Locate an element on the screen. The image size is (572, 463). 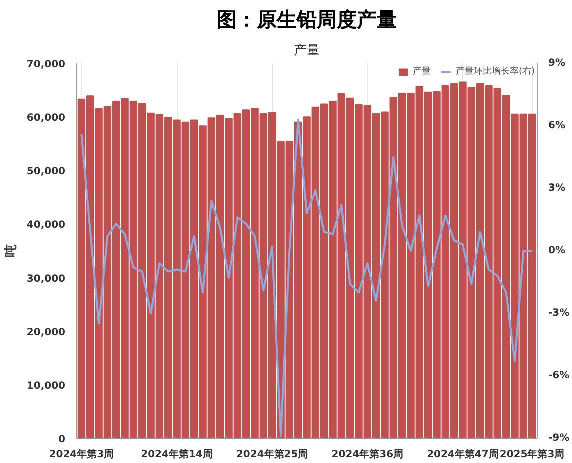
chart-title: 图：原生铅周度产量 is located at coordinates (307, 20).